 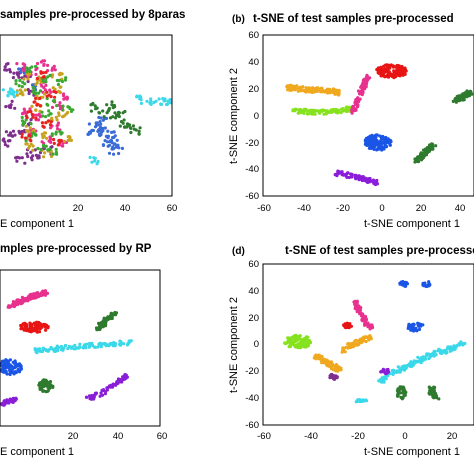 I want to click on scatter-point-p3-c9, so click(x=425, y=284).